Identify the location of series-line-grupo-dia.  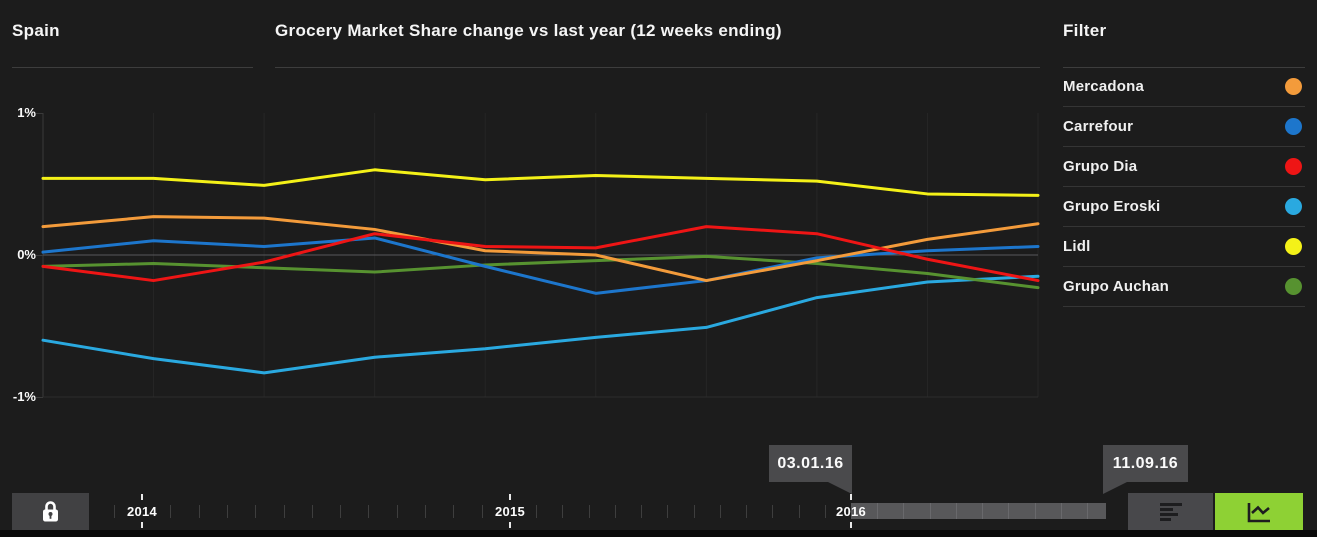
(540, 254).